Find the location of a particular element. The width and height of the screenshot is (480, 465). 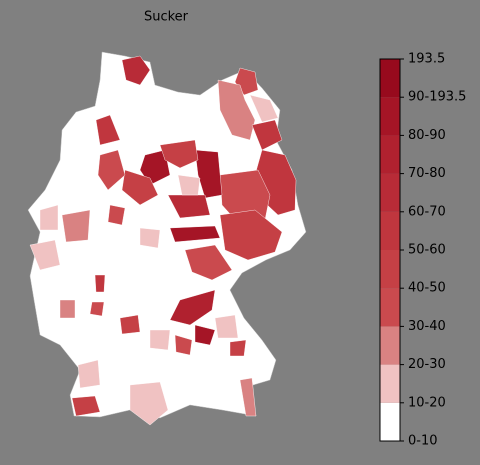

colorbar-tick-label: 30-40 is located at coordinates (427, 326).